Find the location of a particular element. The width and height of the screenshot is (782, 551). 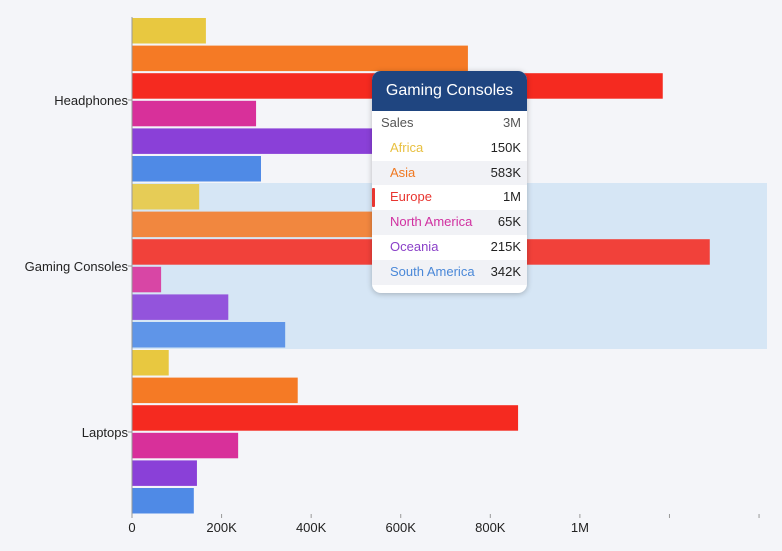

x-tick-label: 400K is located at coordinates (311, 527).